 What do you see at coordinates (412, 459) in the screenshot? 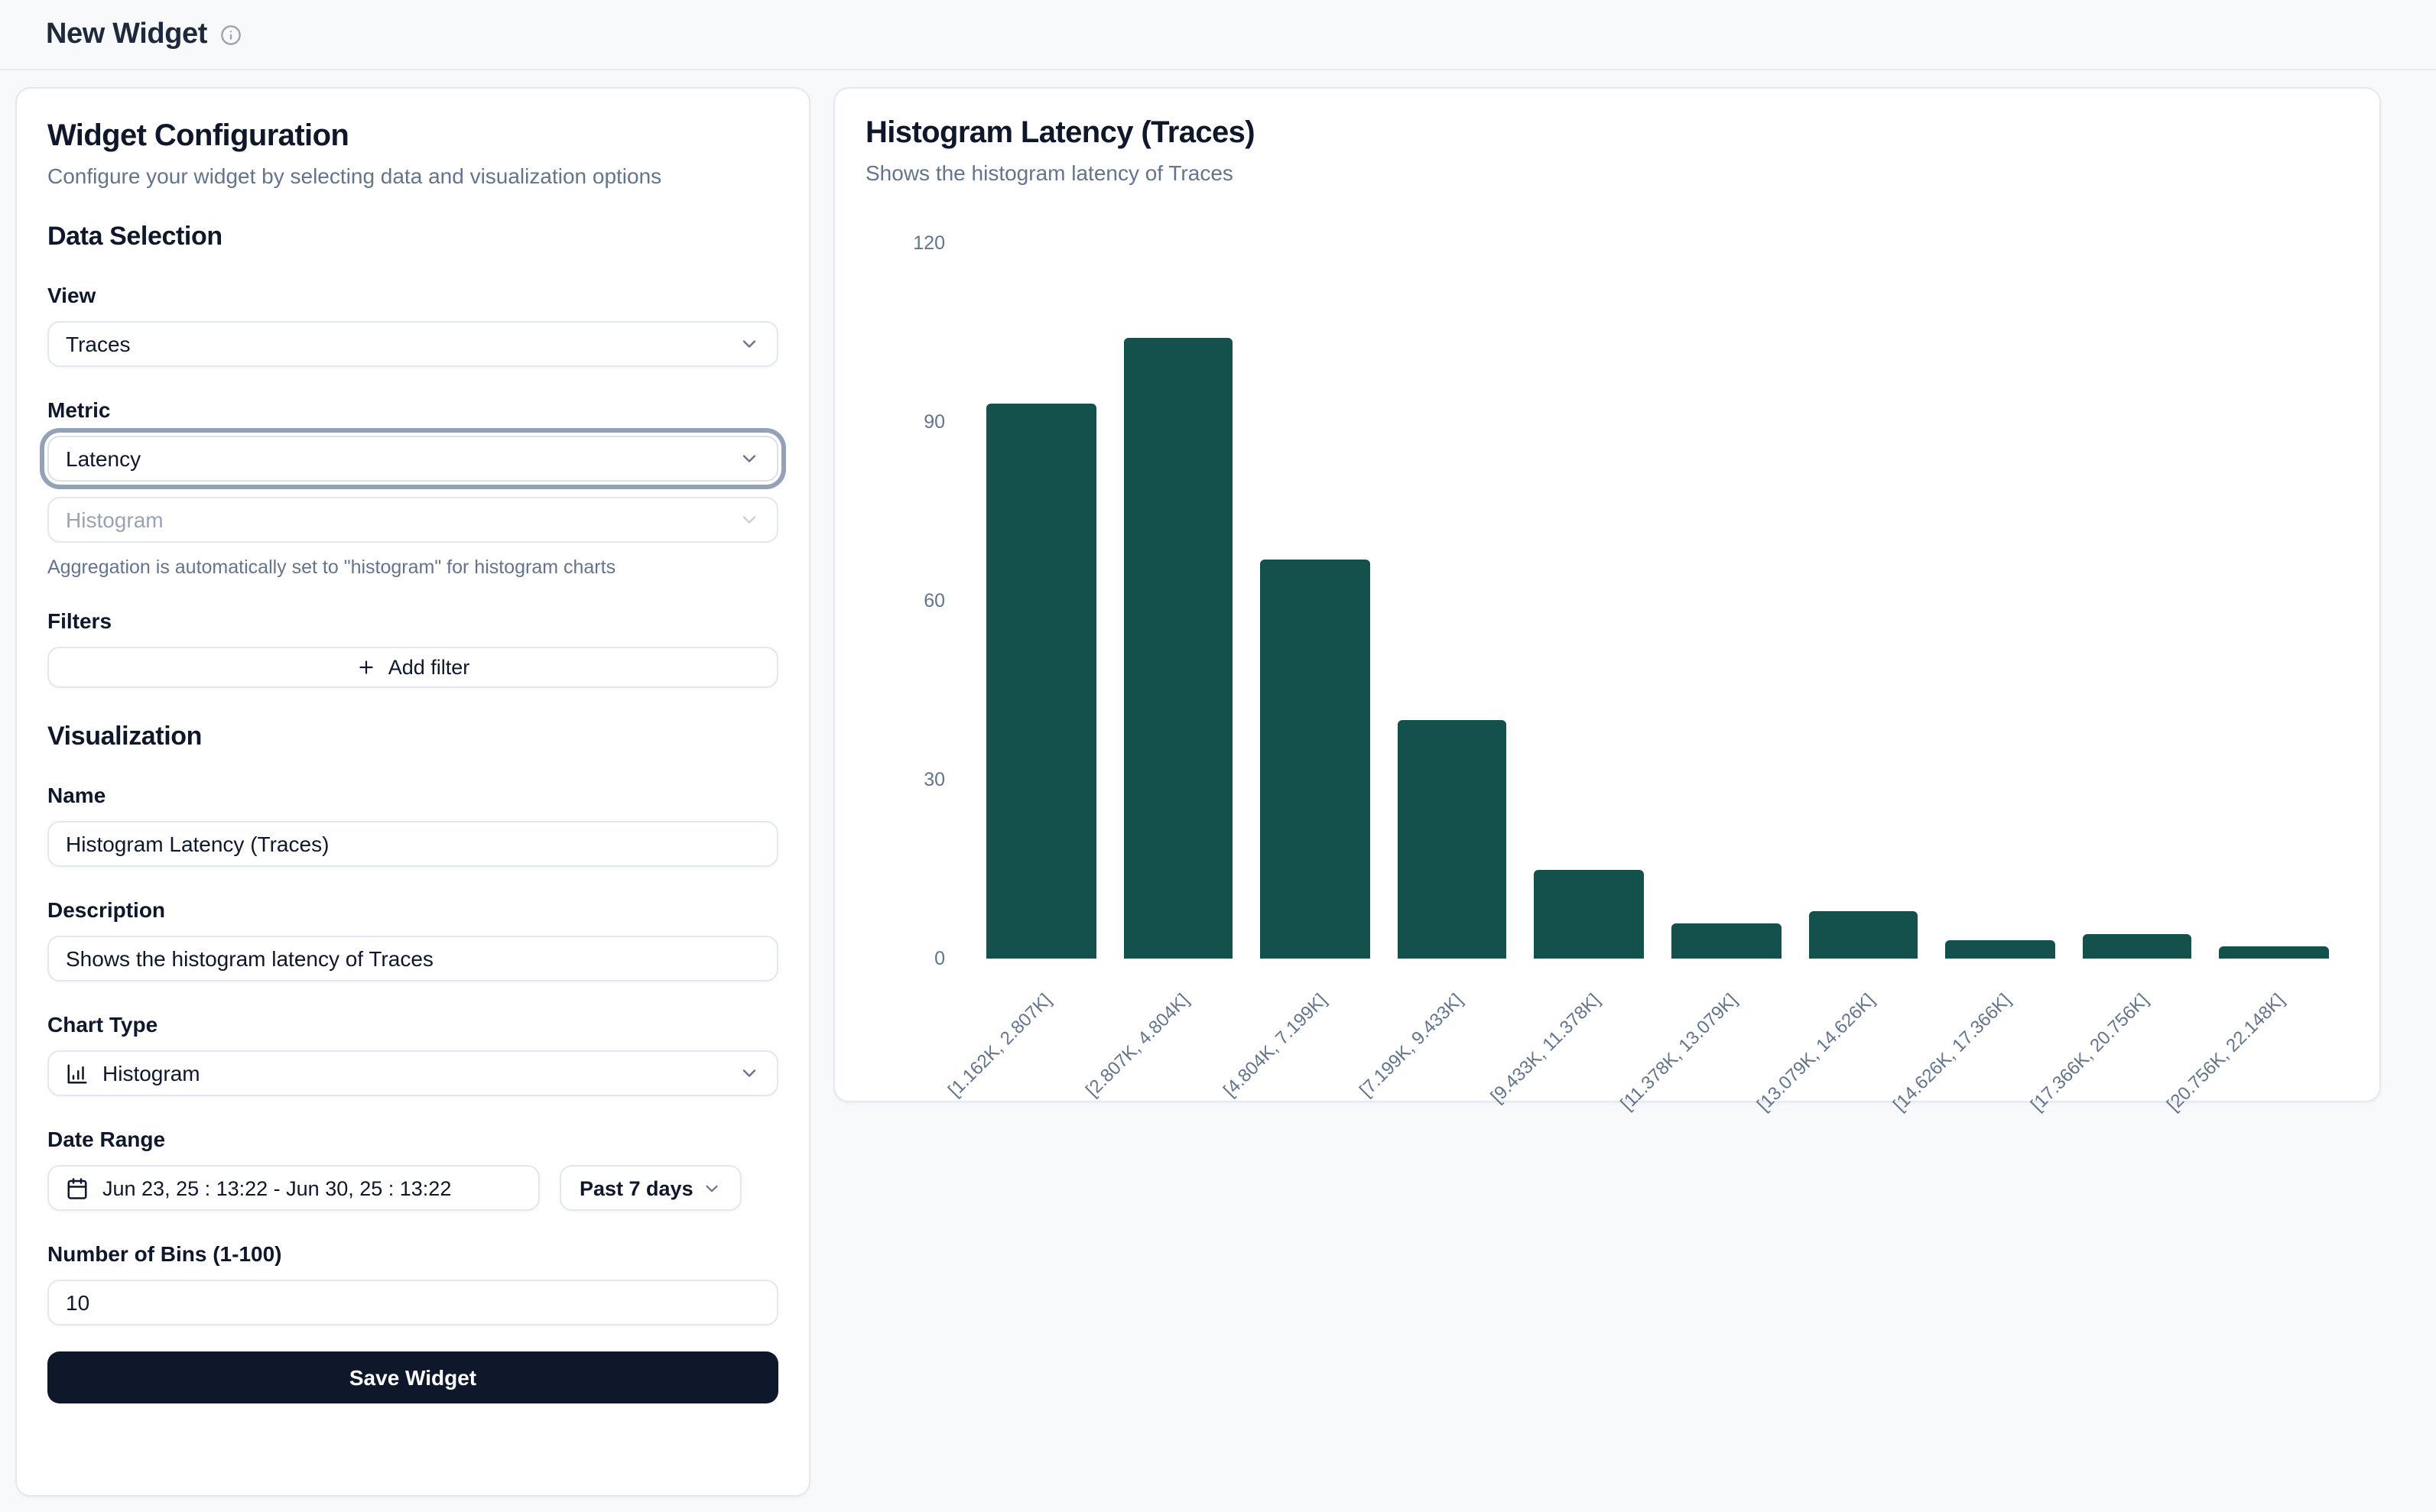
I see `metric-select: Latency` at bounding box center [412, 459].